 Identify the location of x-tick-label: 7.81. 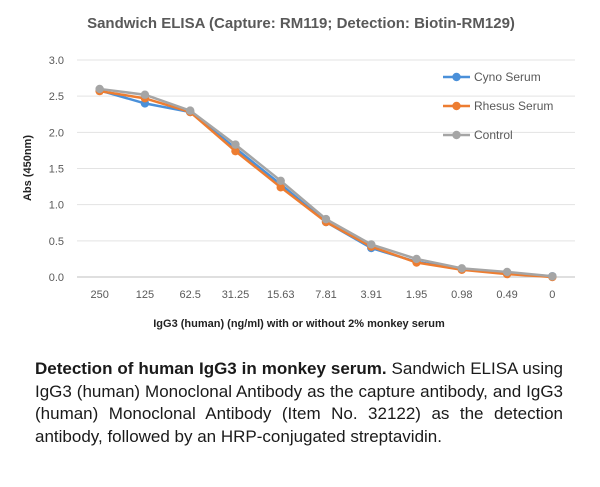
(325, 295).